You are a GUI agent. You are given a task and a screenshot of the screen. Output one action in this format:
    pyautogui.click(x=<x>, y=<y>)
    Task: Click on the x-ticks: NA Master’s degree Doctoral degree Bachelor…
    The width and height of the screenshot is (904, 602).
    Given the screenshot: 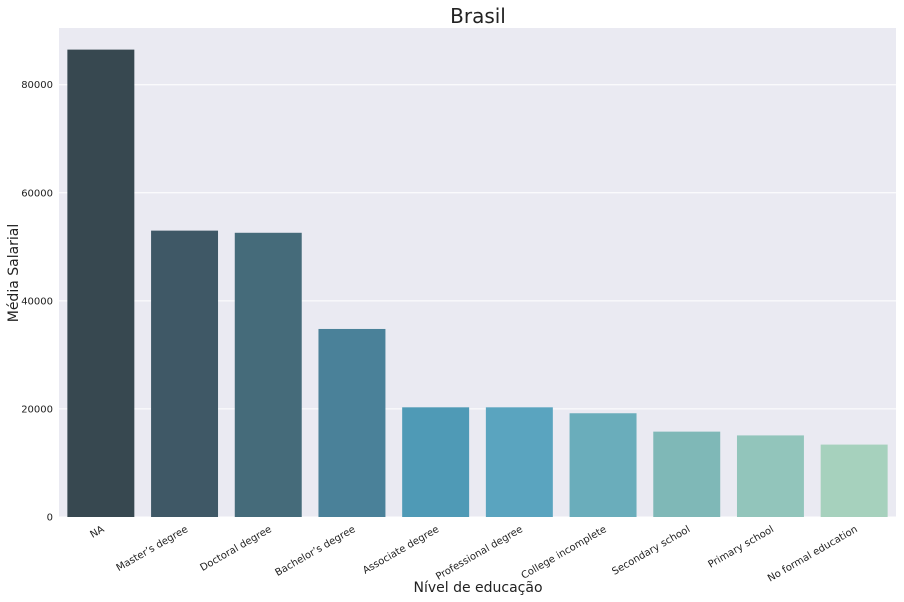 What is the action you would take?
    pyautogui.click(x=473, y=554)
    